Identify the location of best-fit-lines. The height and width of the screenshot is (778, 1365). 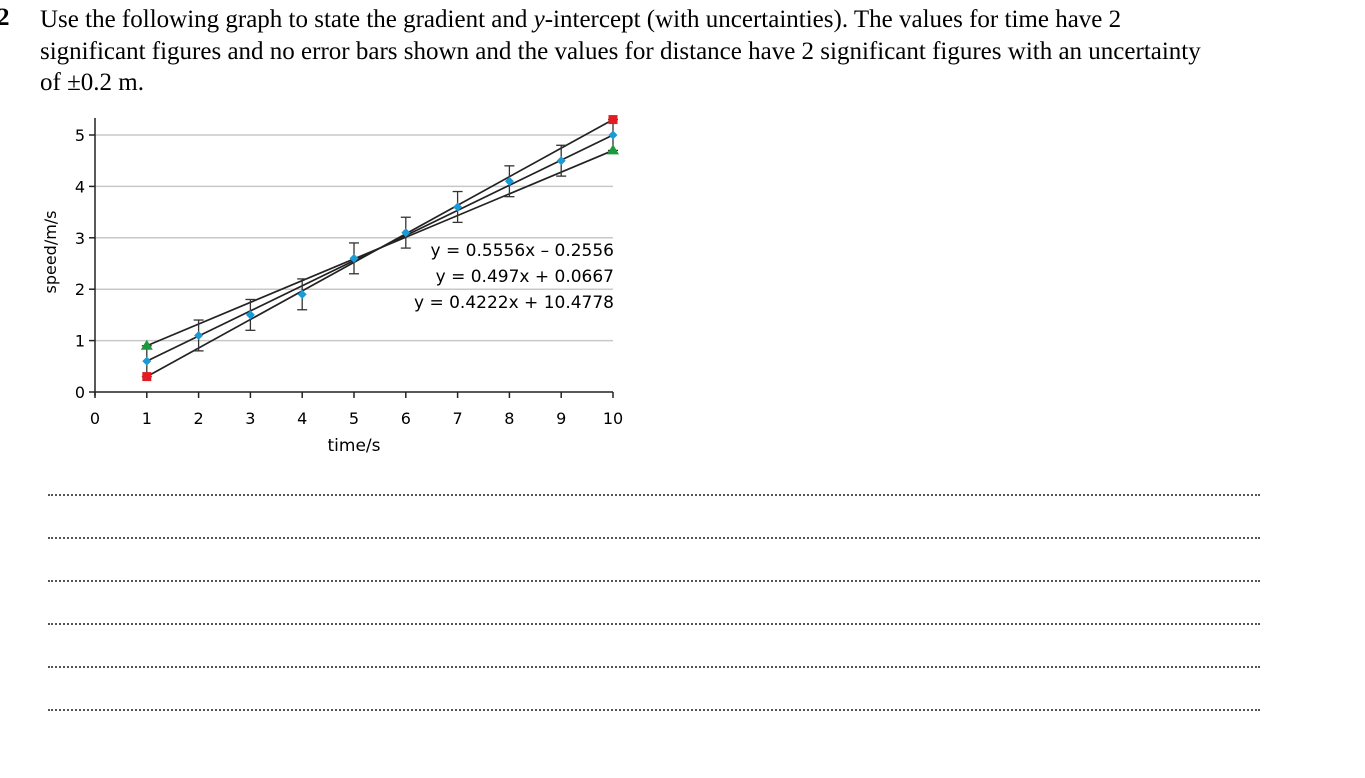
(380, 248).